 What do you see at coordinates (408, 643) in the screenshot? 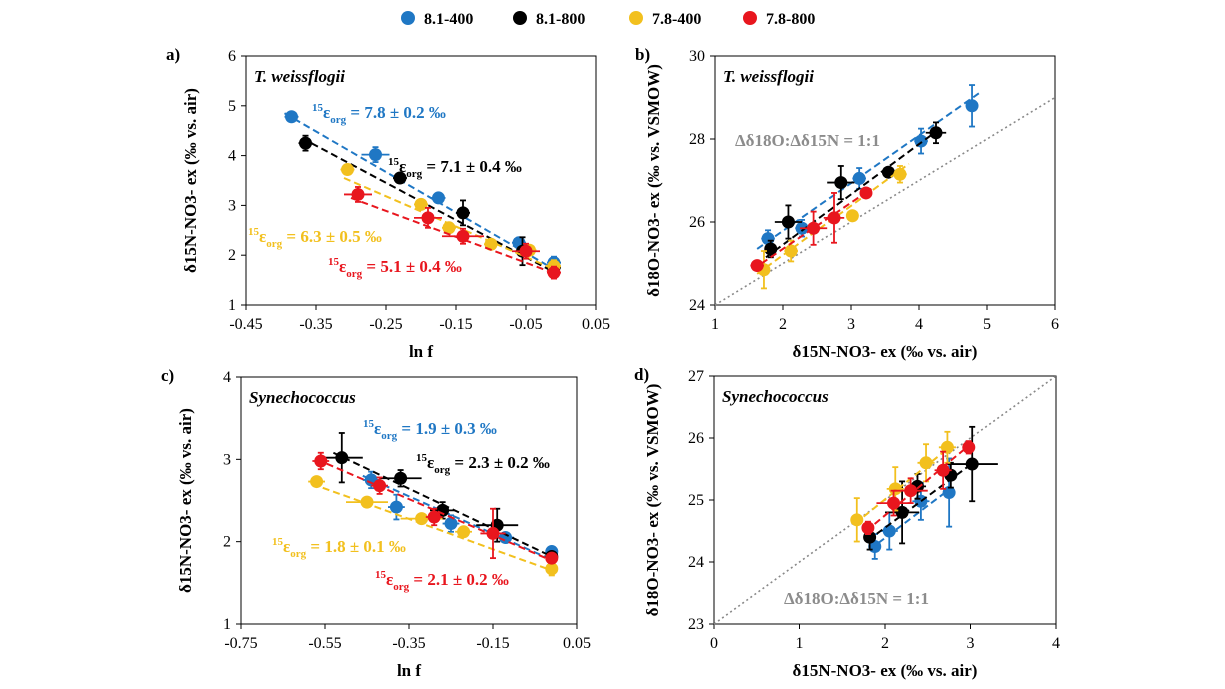
I see `x-tick-label: -0.35` at bounding box center [408, 643].